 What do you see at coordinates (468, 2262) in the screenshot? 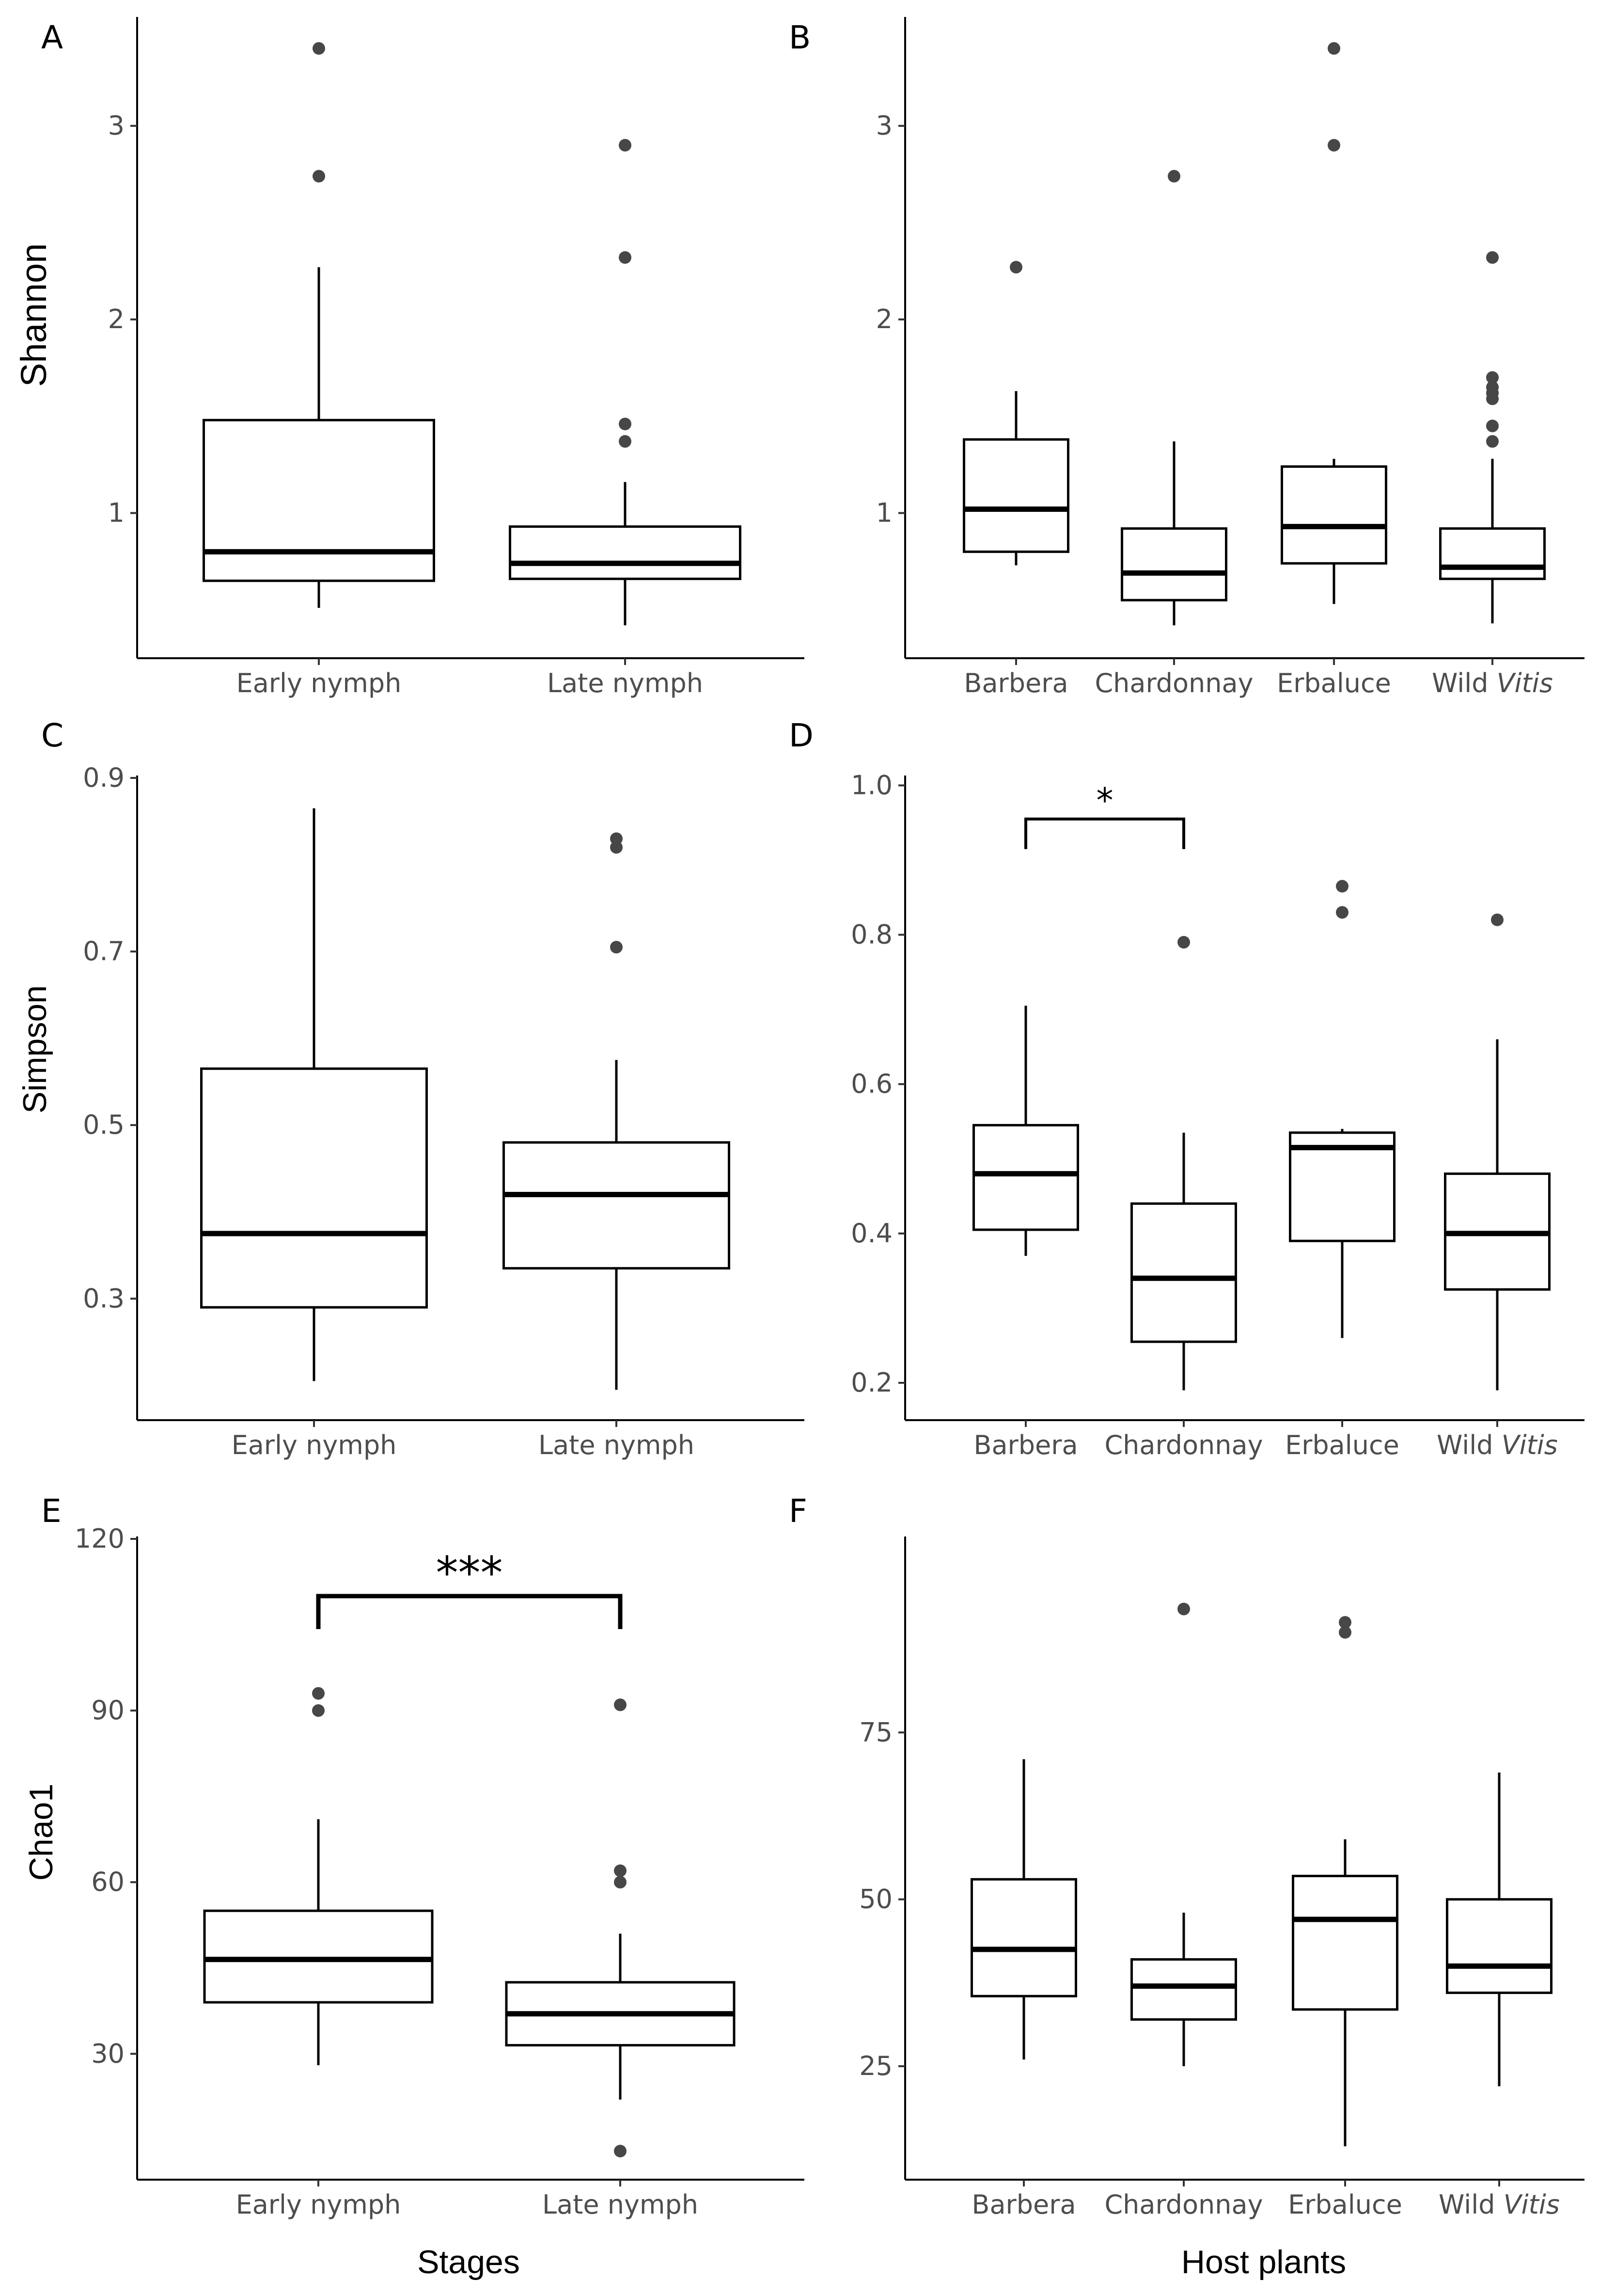
I see `x-axis-title-stages: Stages` at bounding box center [468, 2262].